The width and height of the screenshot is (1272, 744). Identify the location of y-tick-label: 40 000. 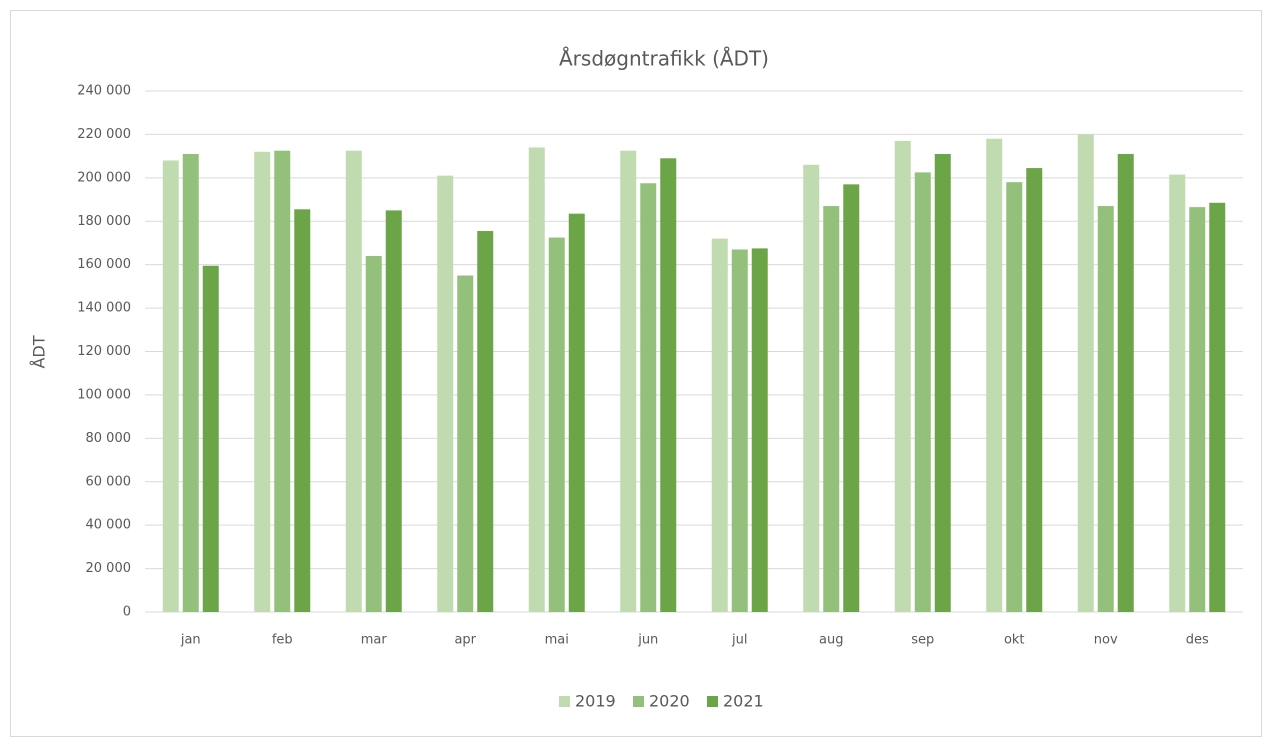
(109, 525).